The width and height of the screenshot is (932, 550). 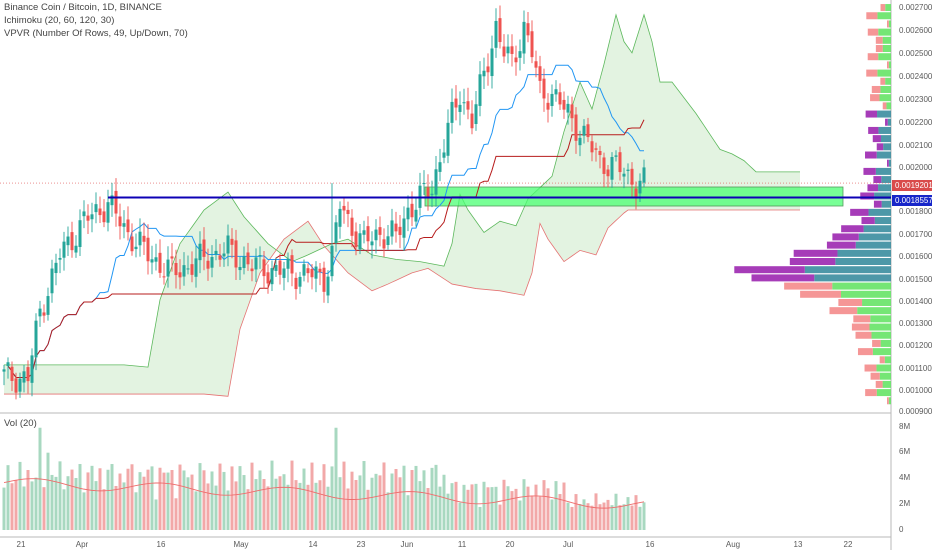 What do you see at coordinates (82, 544) in the screenshot?
I see `time-tick-label: Apr` at bounding box center [82, 544].